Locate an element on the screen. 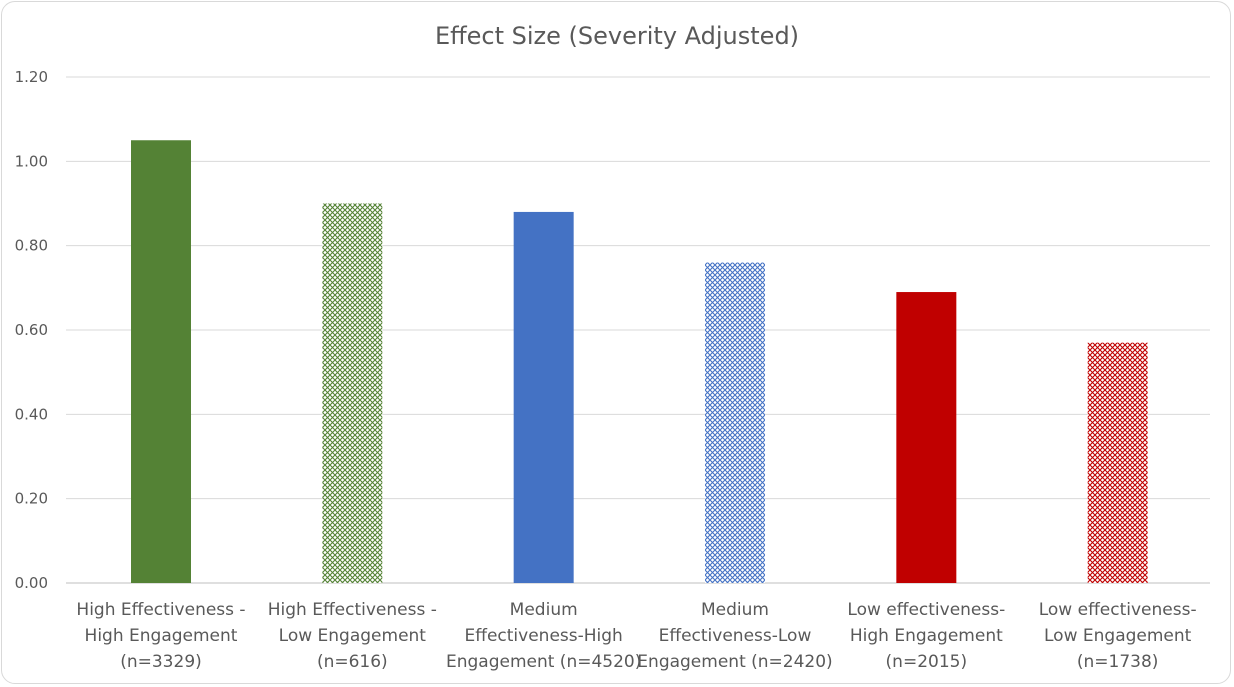 The image size is (1234, 687). chart-title: Effect Size (Severity Adjusted) is located at coordinates (617, 36).